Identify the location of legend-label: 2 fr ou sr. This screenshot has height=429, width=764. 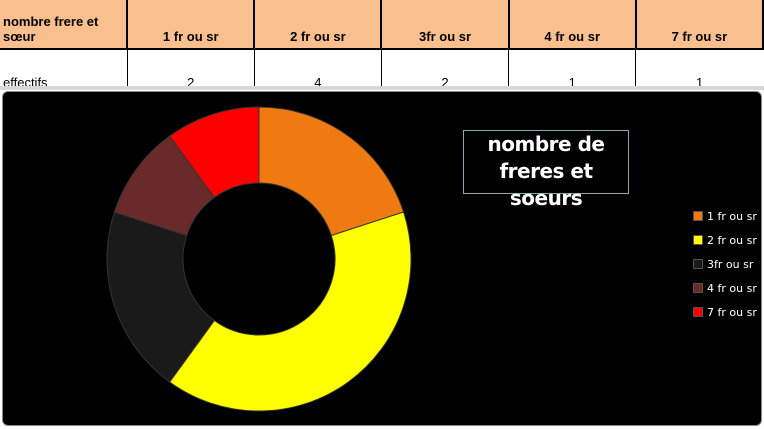
(732, 240).